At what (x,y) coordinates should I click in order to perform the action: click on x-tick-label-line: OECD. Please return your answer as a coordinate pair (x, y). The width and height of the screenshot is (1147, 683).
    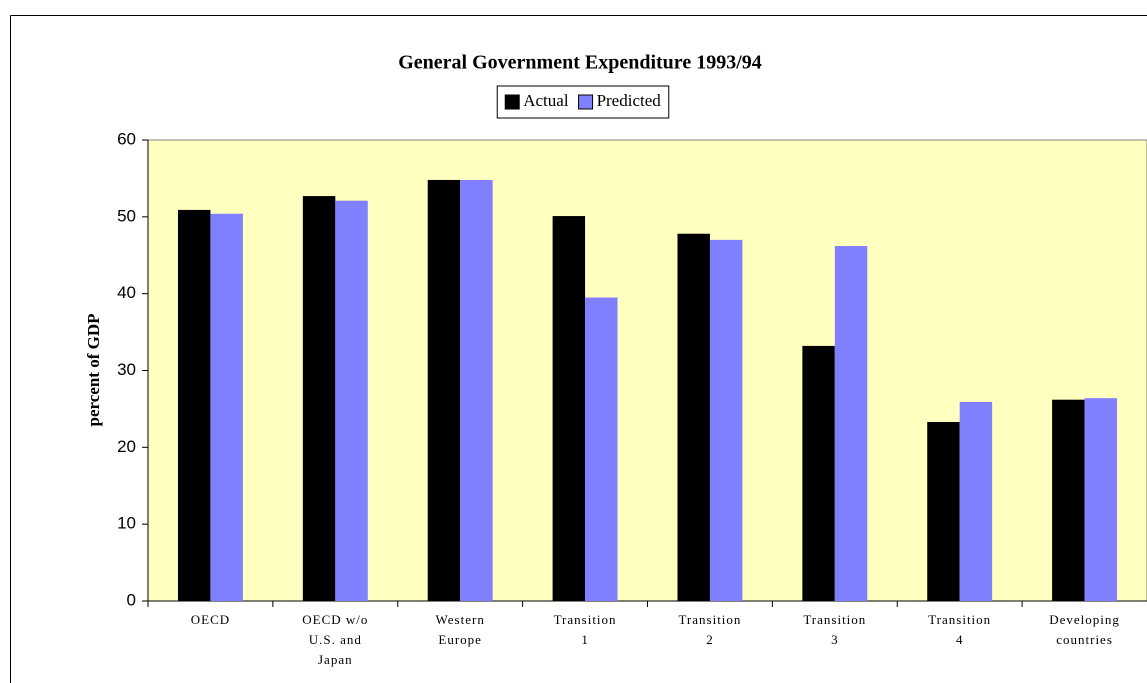
    Looking at the image, I should click on (210, 619).